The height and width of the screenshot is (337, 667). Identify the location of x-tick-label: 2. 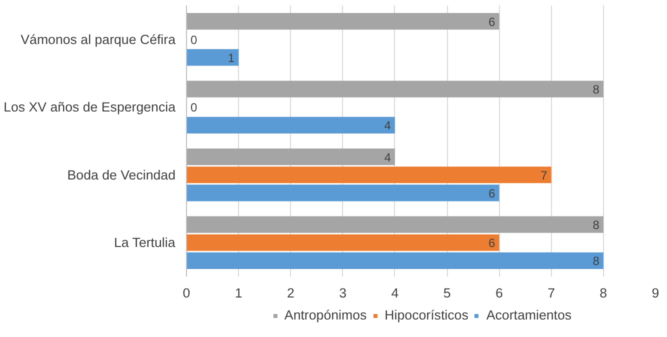
(290, 293).